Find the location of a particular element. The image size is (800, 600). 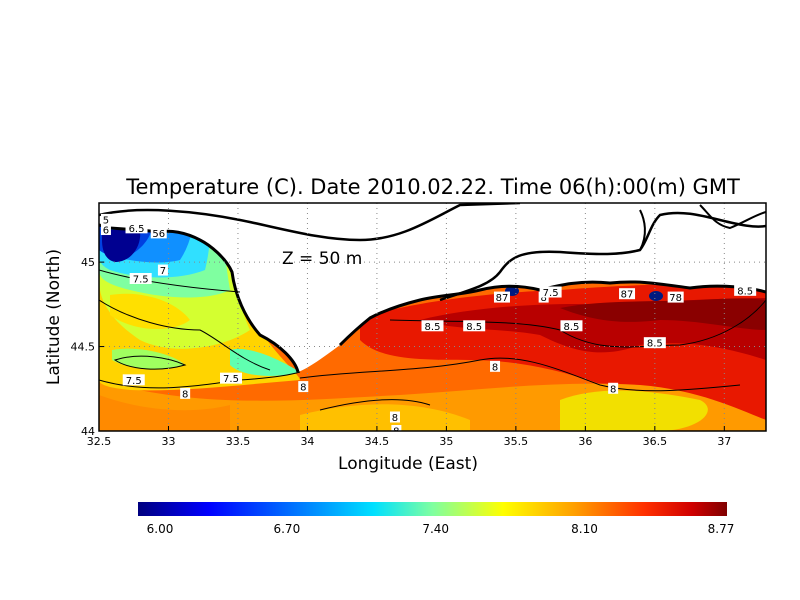

x-tick-label: 32.5 is located at coordinates (99, 441).